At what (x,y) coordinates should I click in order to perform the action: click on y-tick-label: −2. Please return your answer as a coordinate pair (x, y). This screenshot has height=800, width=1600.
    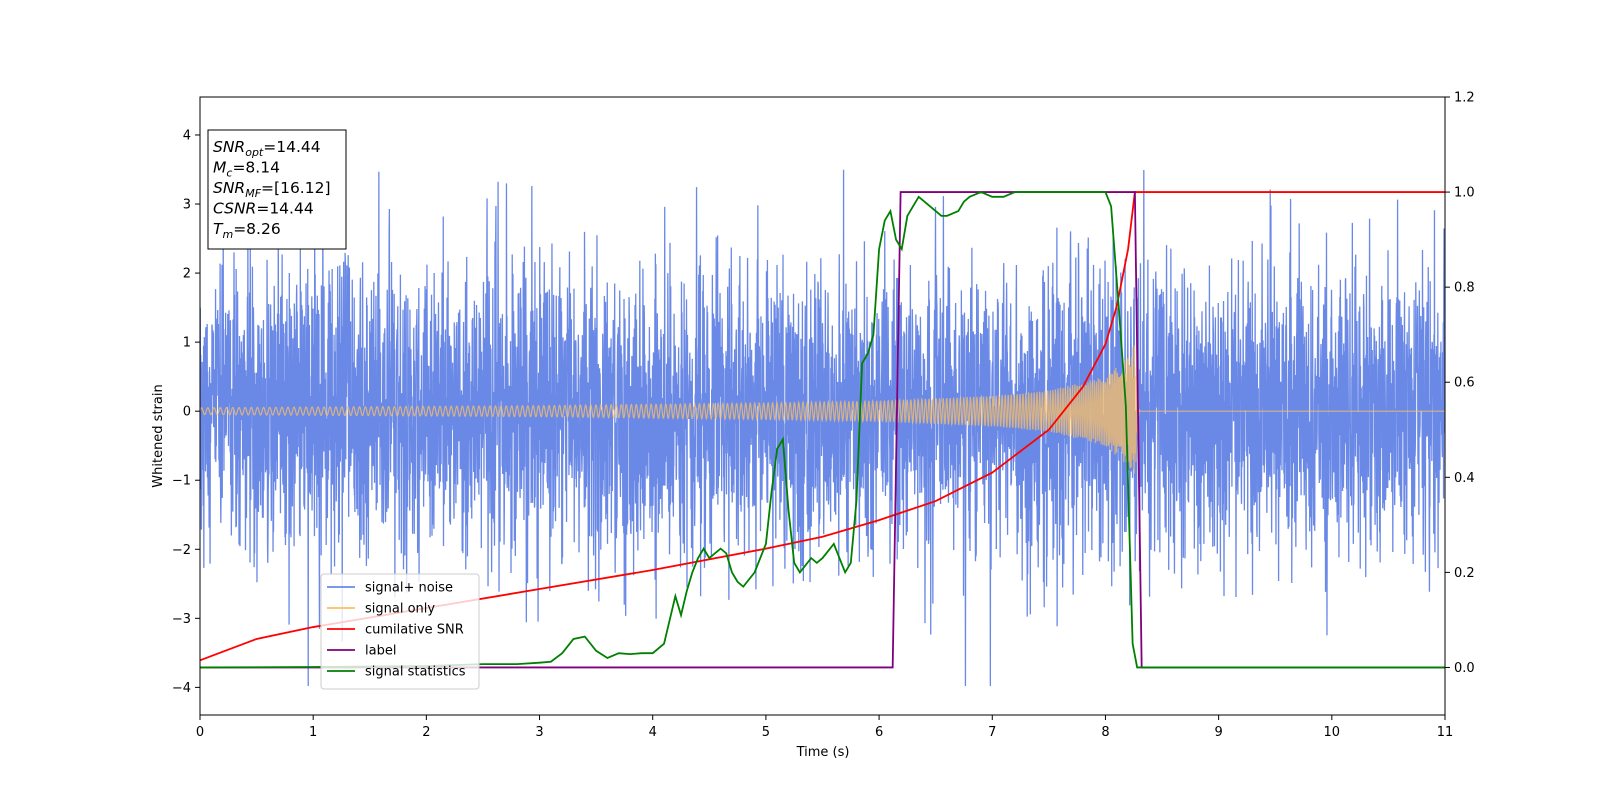
    Looking at the image, I should click on (181, 550).